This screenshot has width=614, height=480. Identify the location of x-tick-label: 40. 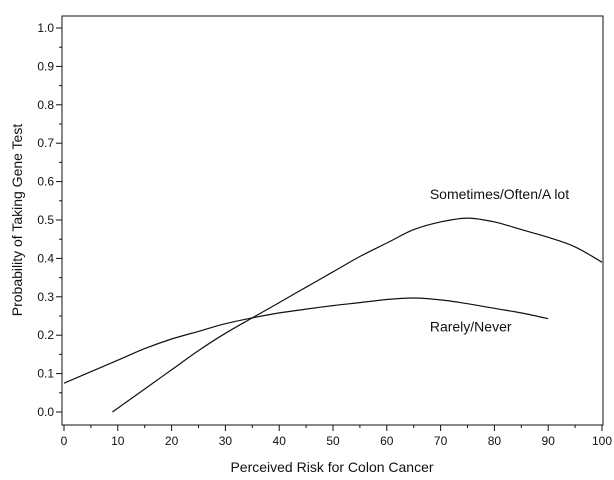
(280, 441).